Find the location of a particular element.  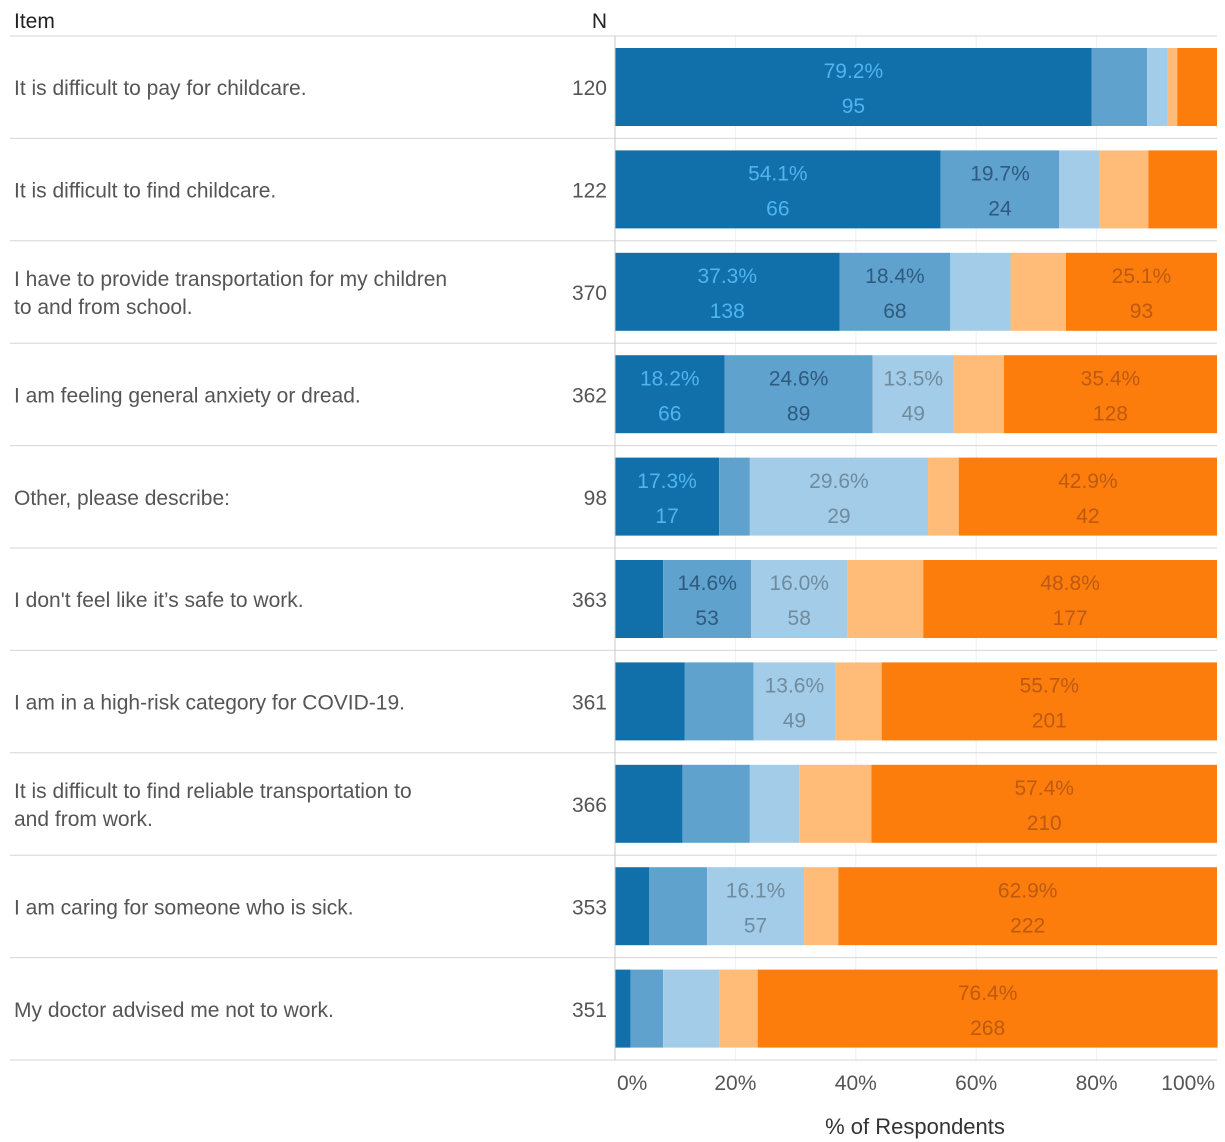

bar-count-label: 42 is located at coordinates (1087, 516).